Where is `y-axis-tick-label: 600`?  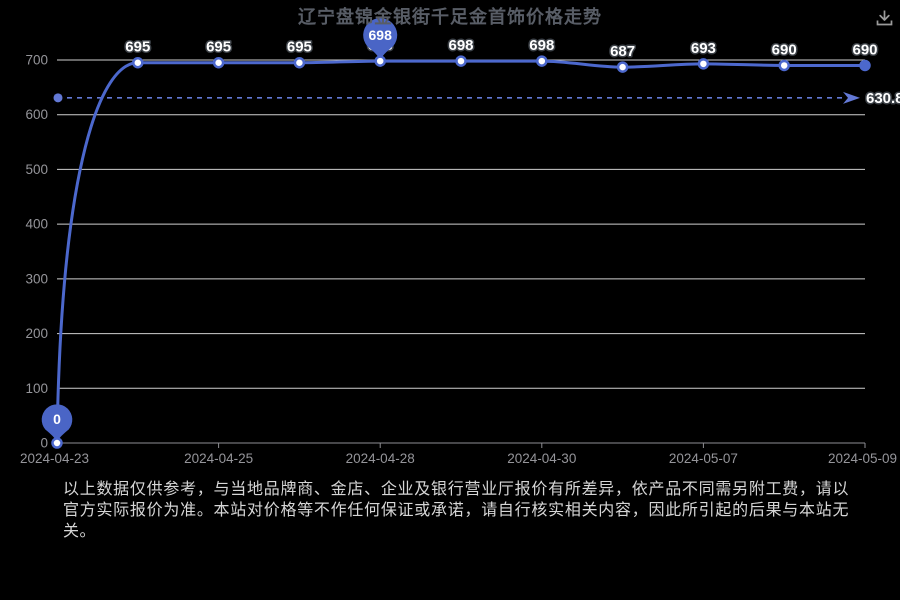 y-axis-tick-label: 600 is located at coordinates (36, 114).